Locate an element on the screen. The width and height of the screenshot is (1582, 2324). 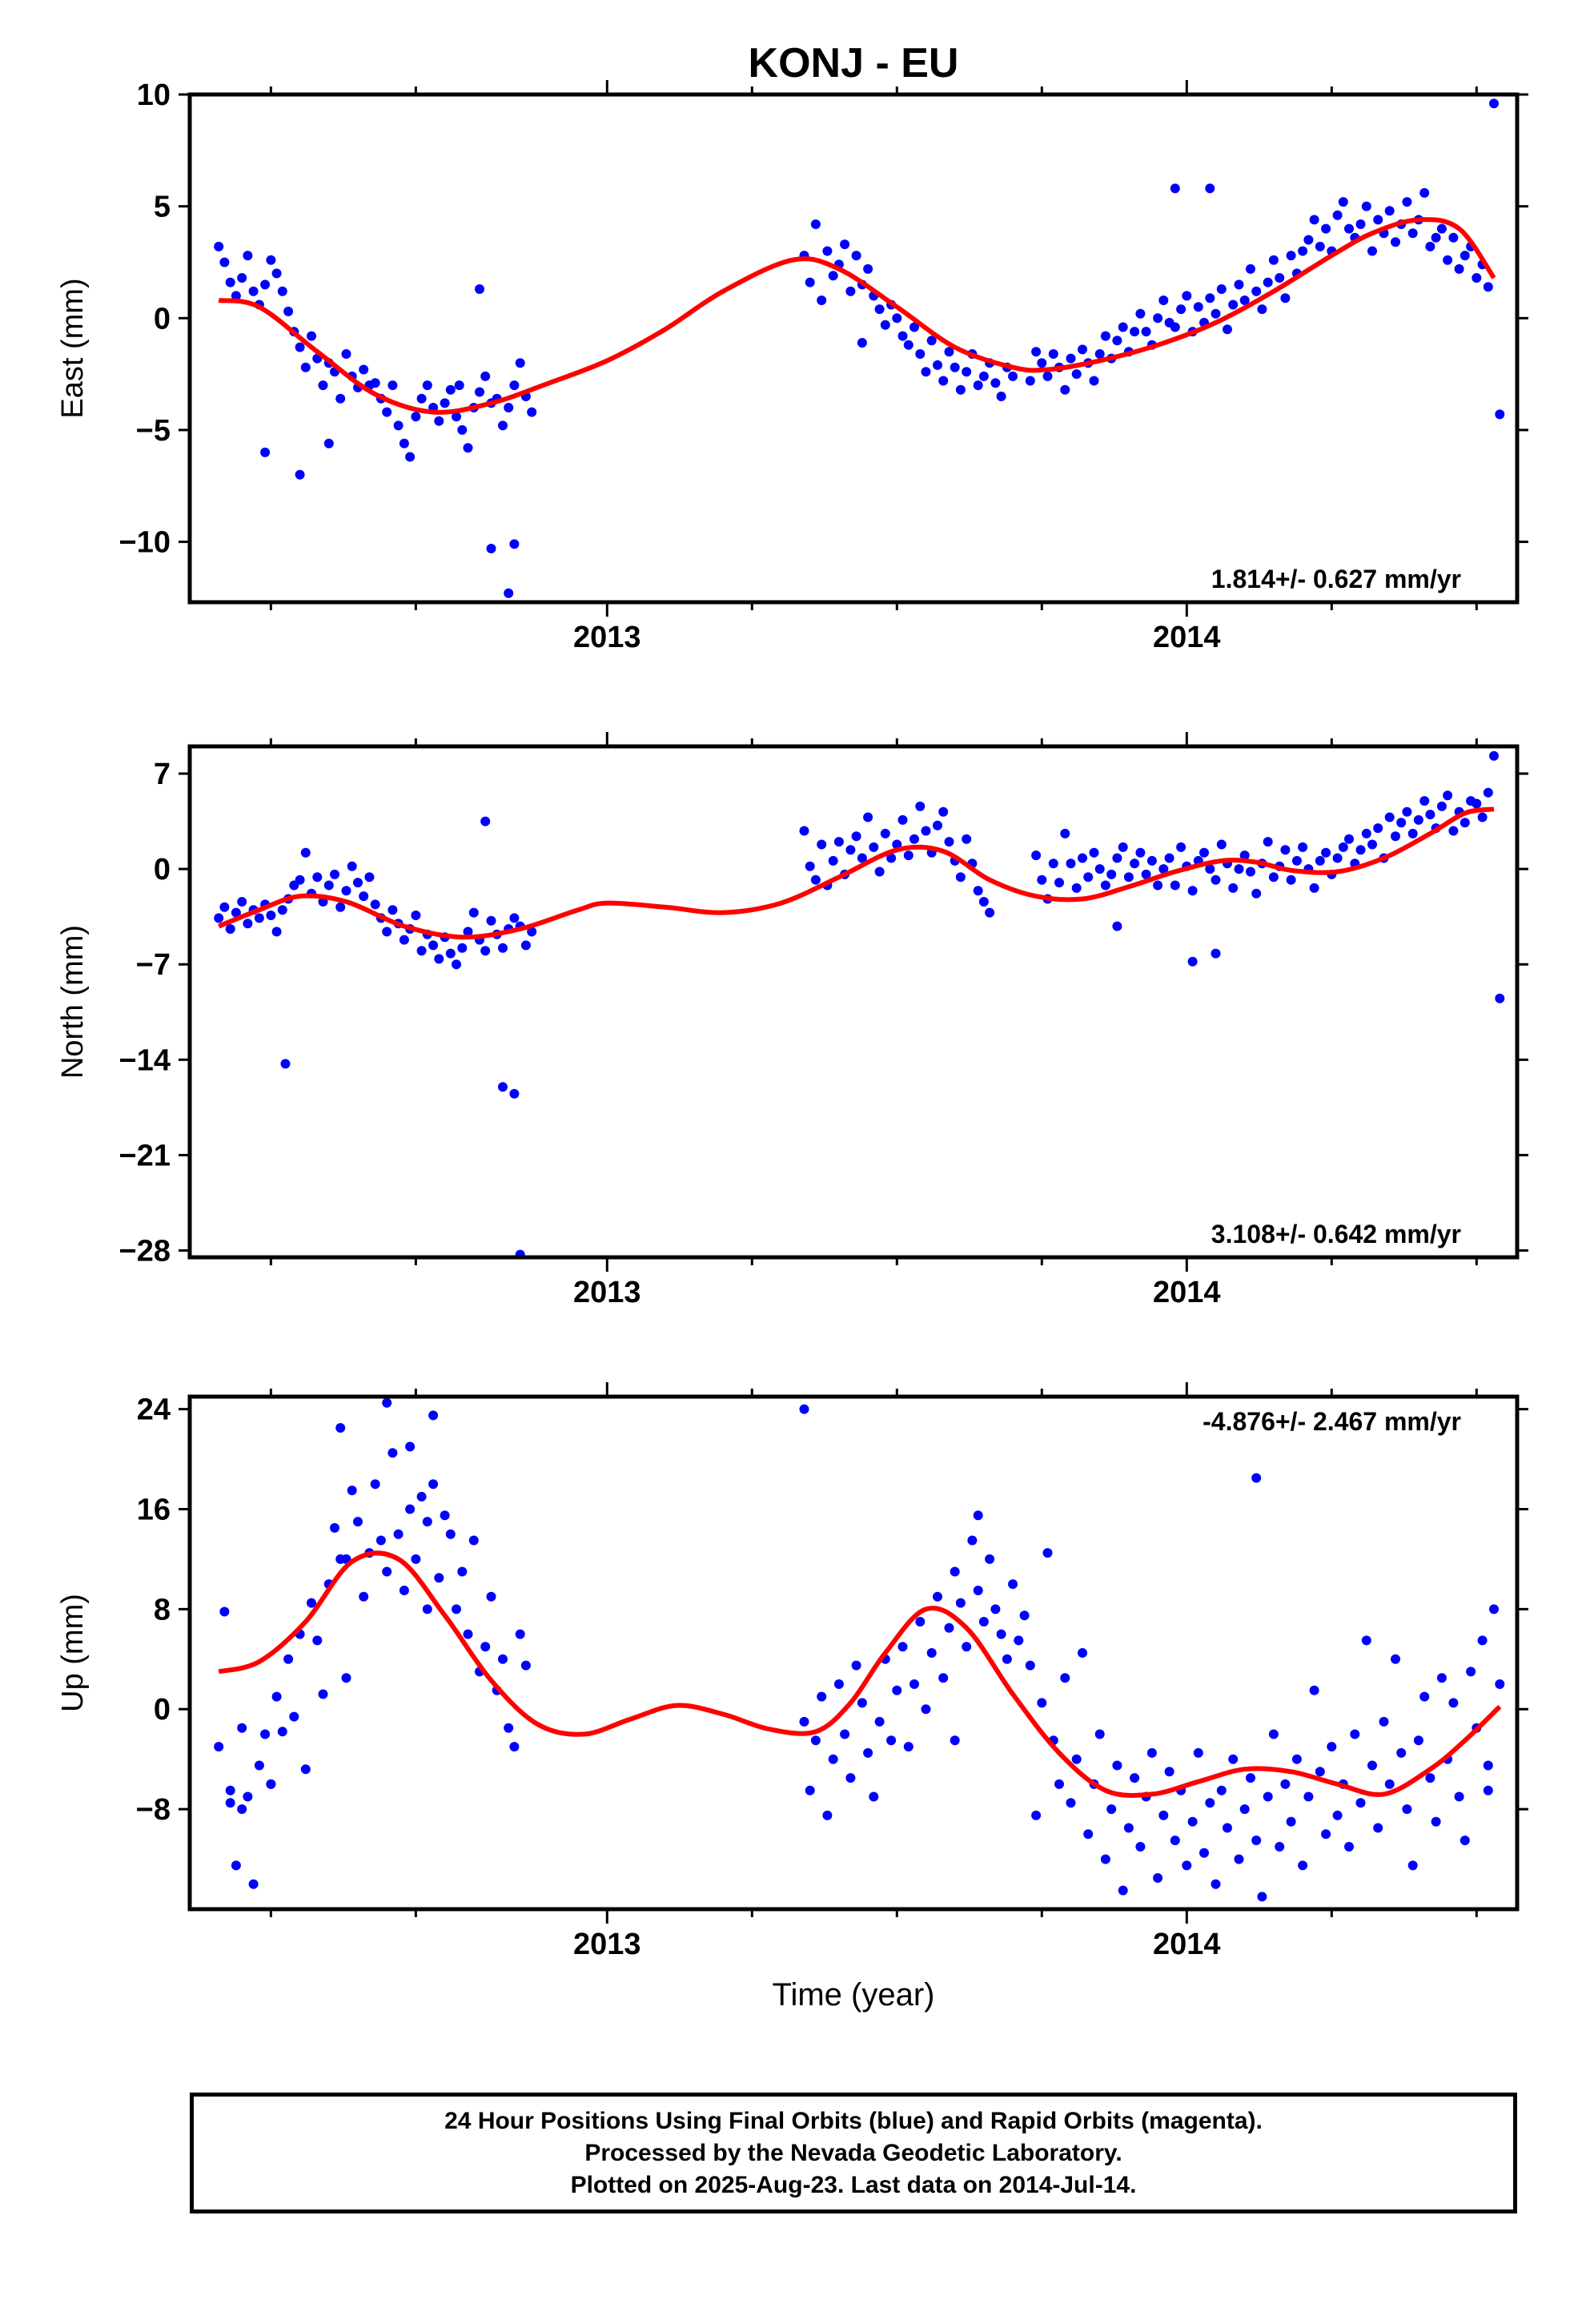
y-tick-label: 8 is located at coordinates (162, 1609).